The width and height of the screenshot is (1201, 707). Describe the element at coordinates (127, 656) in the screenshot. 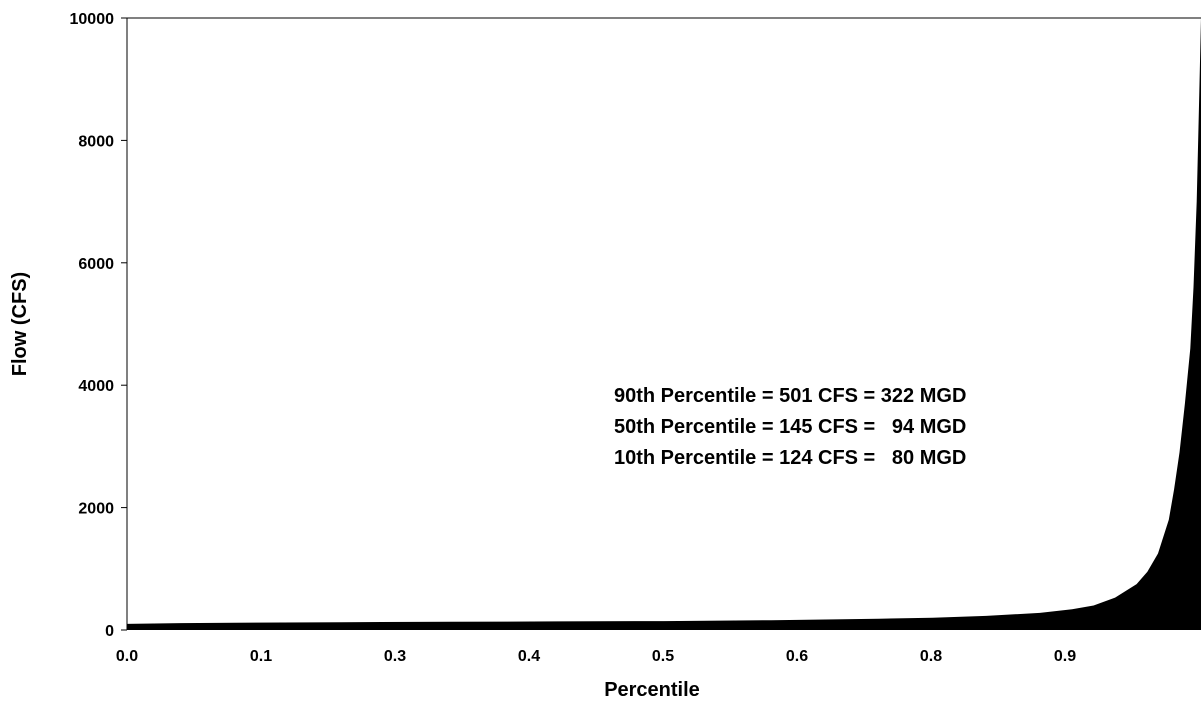

I see `x-tick-label: 0.0` at that location.